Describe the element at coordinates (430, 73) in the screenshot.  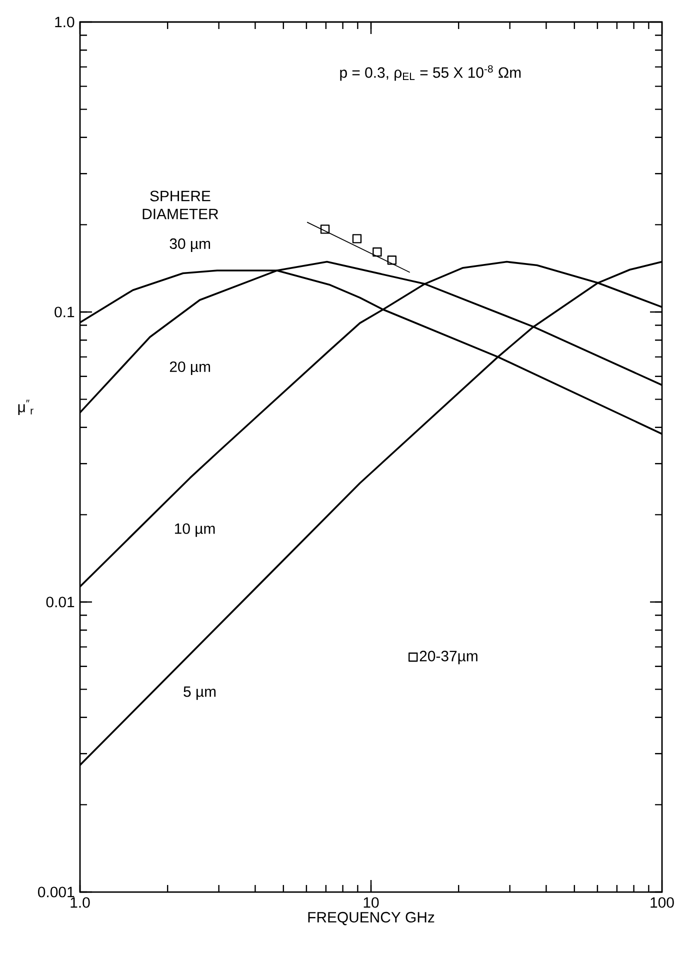
I see `annotation: p = 0.3, ρ$_{EL}$ = 55 X 10$^{-8}$ Ωm` at that location.